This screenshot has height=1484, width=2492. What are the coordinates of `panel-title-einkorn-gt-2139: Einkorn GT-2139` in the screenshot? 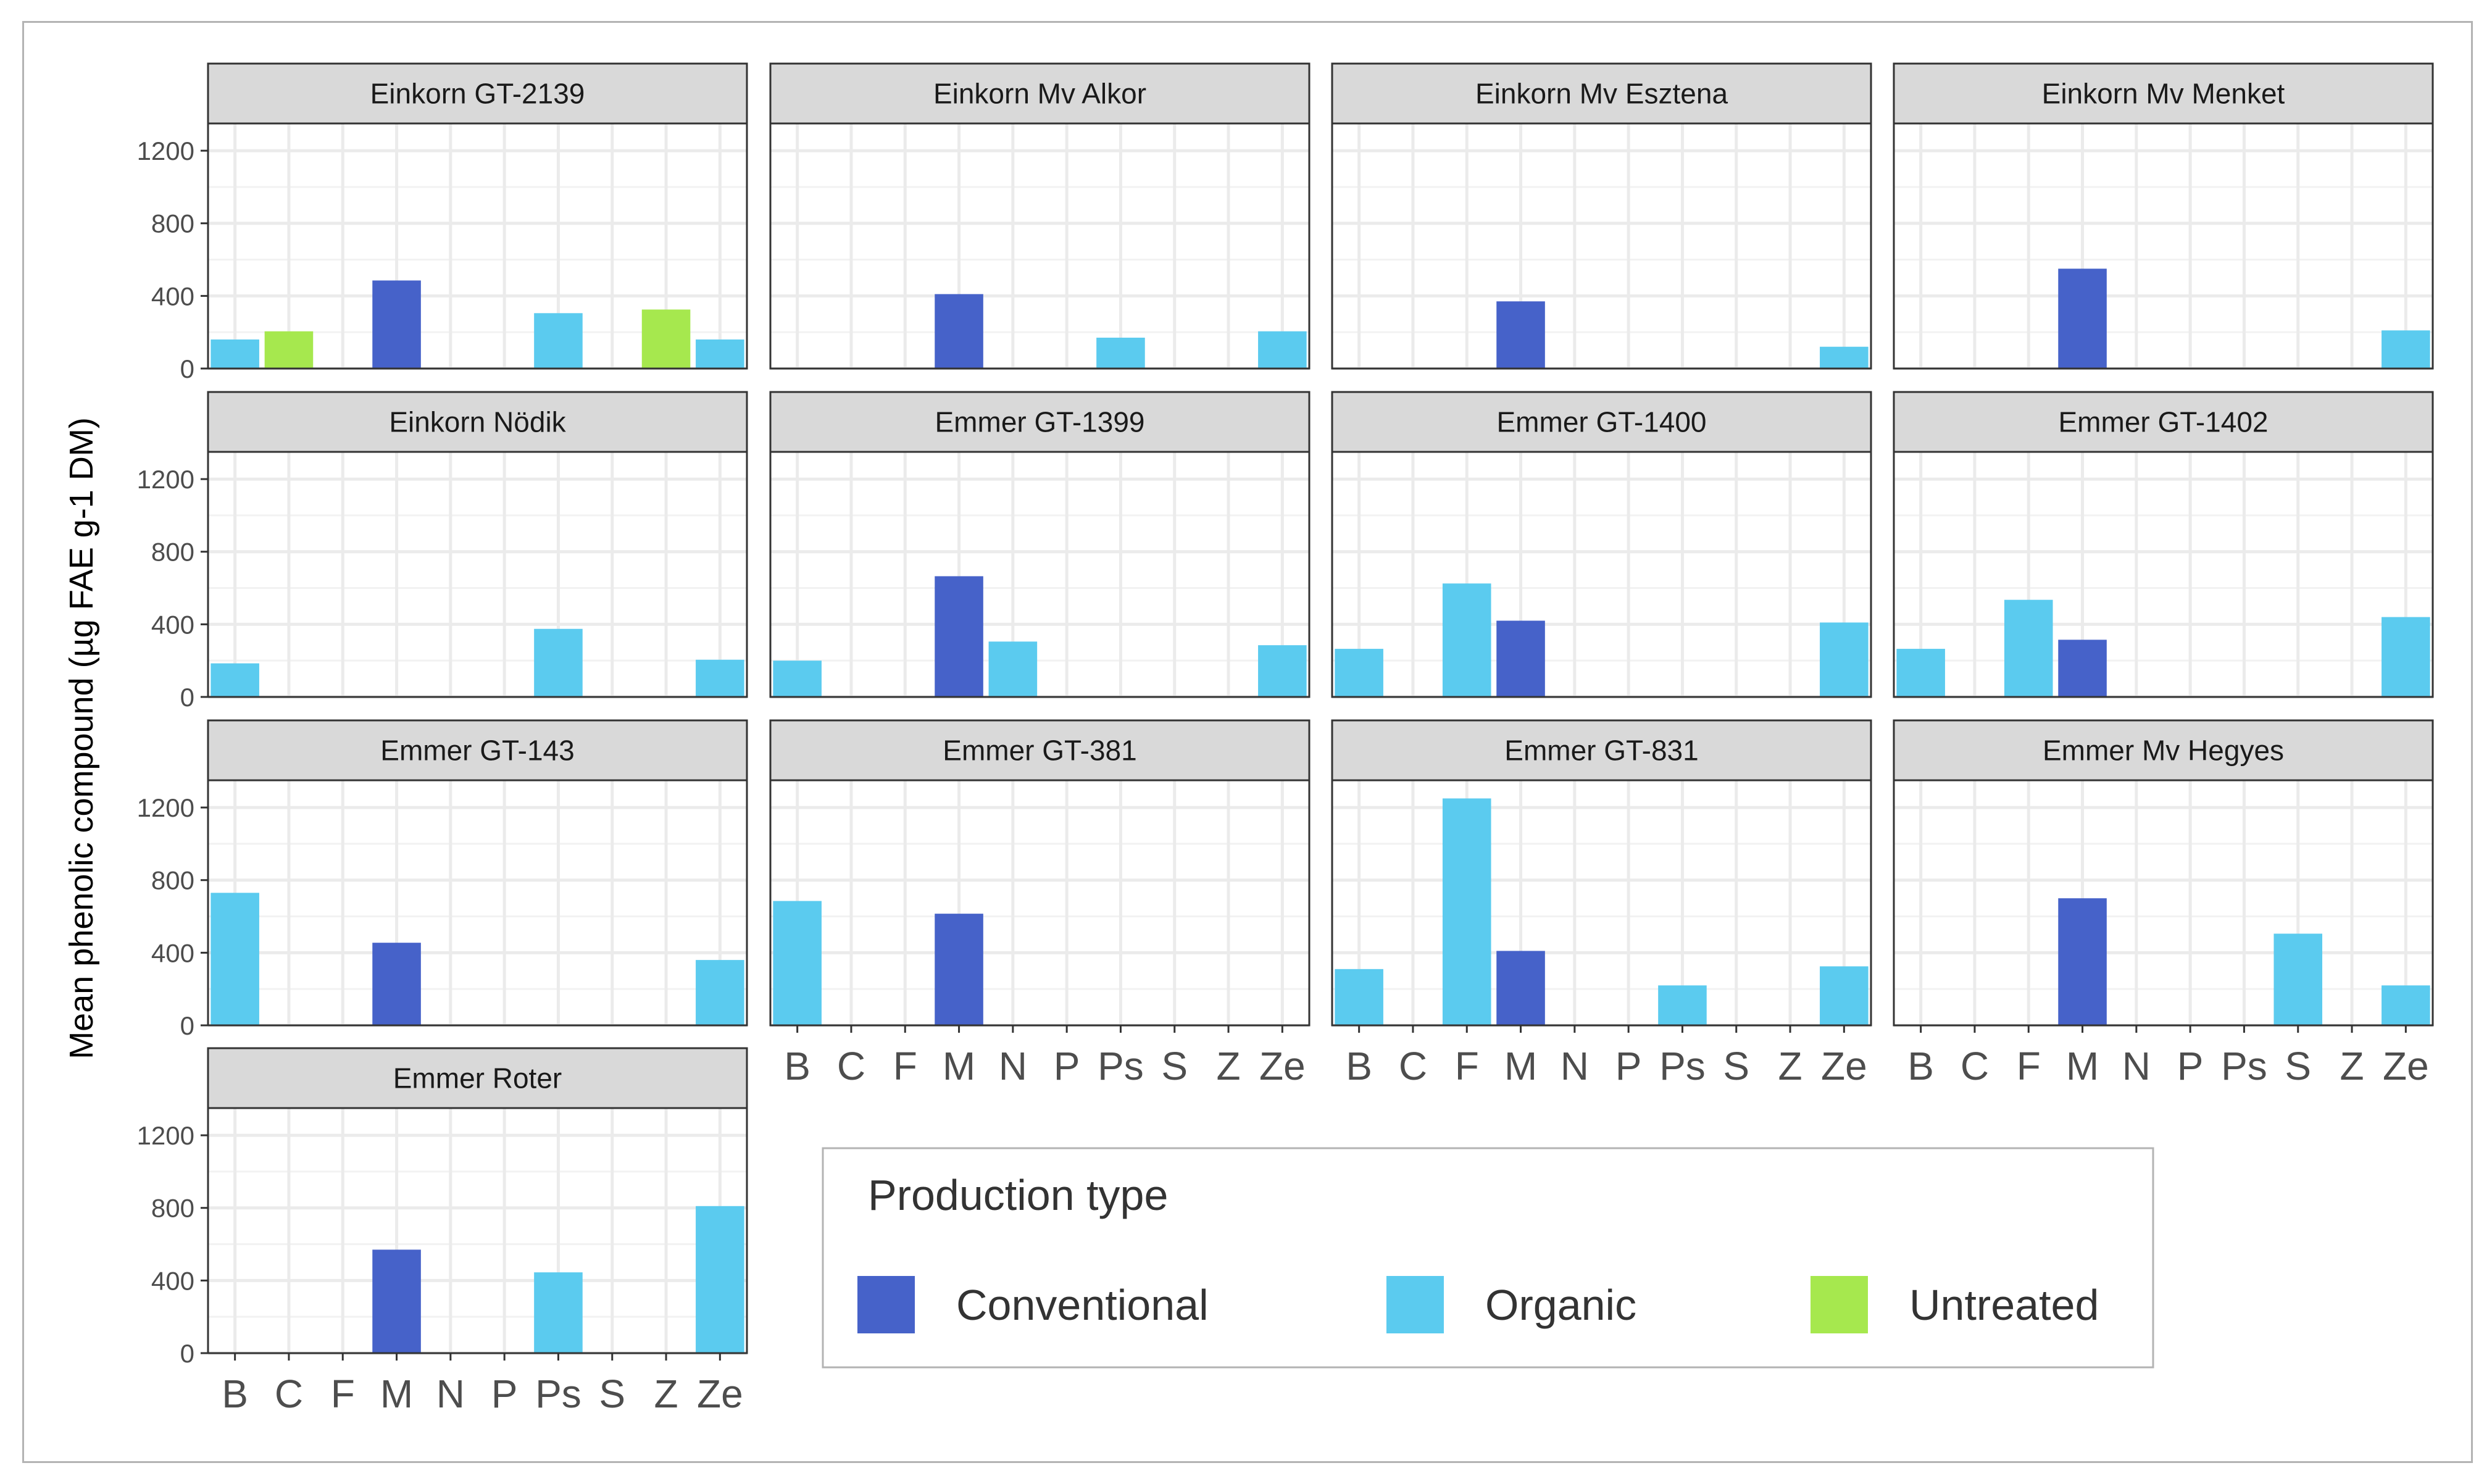 It's located at (477, 94).